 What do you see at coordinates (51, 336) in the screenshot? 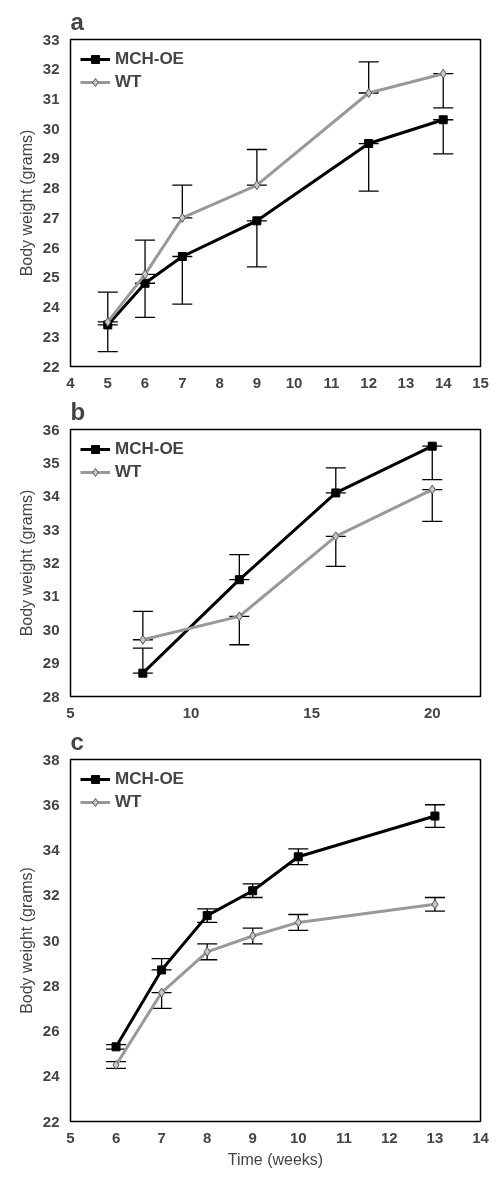
I see `y-tick-label: 23` at bounding box center [51, 336].